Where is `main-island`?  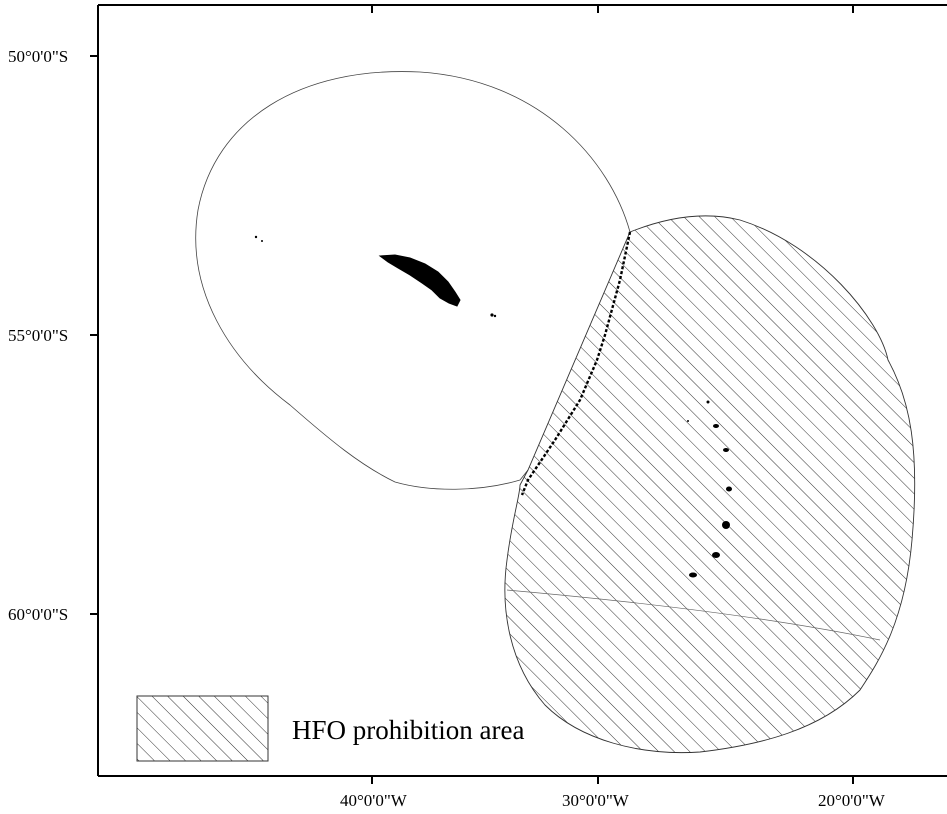
main-island is located at coordinates (419, 280).